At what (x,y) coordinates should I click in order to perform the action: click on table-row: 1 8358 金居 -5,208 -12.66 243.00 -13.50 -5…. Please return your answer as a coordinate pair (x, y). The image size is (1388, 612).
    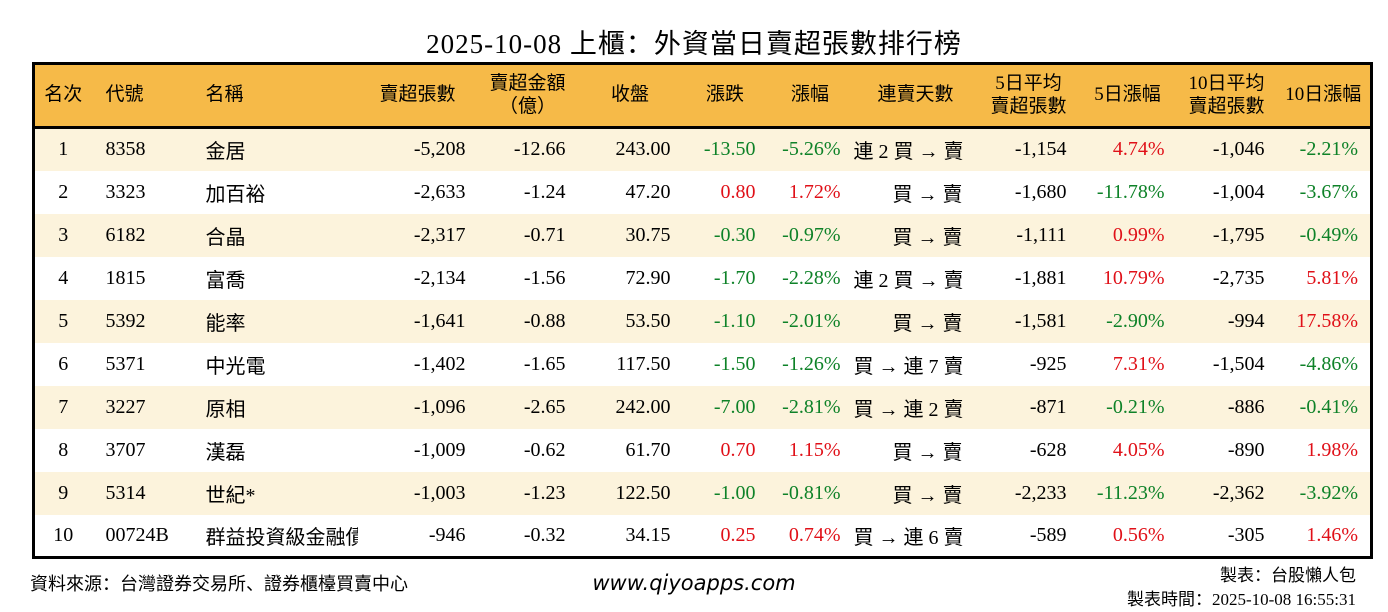
    Looking at the image, I should click on (702, 149).